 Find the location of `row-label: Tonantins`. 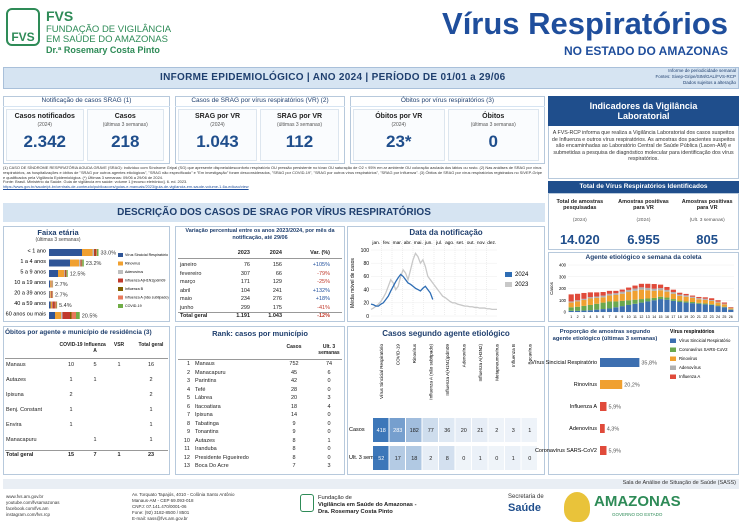

row-label: Tonantins is located at coordinates (207, 432).